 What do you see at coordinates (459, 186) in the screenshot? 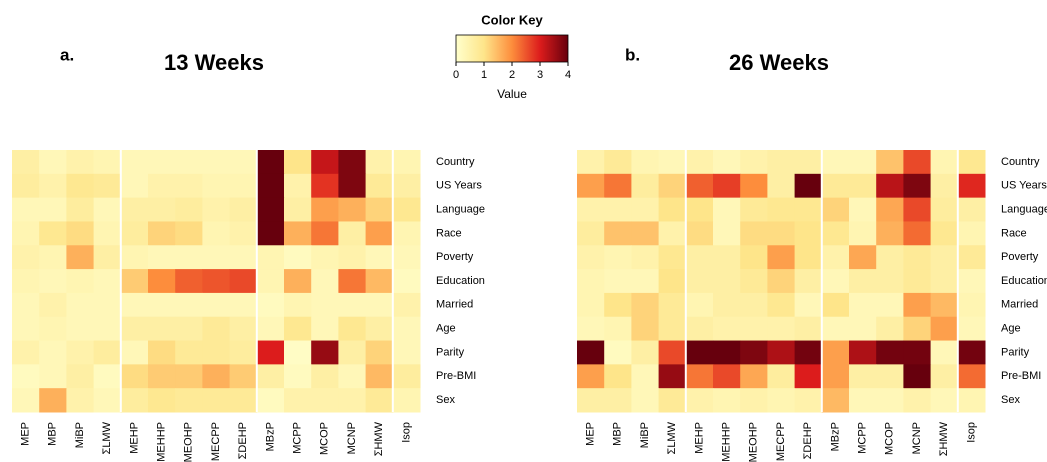
I see `row-label: US Years` at bounding box center [459, 186].